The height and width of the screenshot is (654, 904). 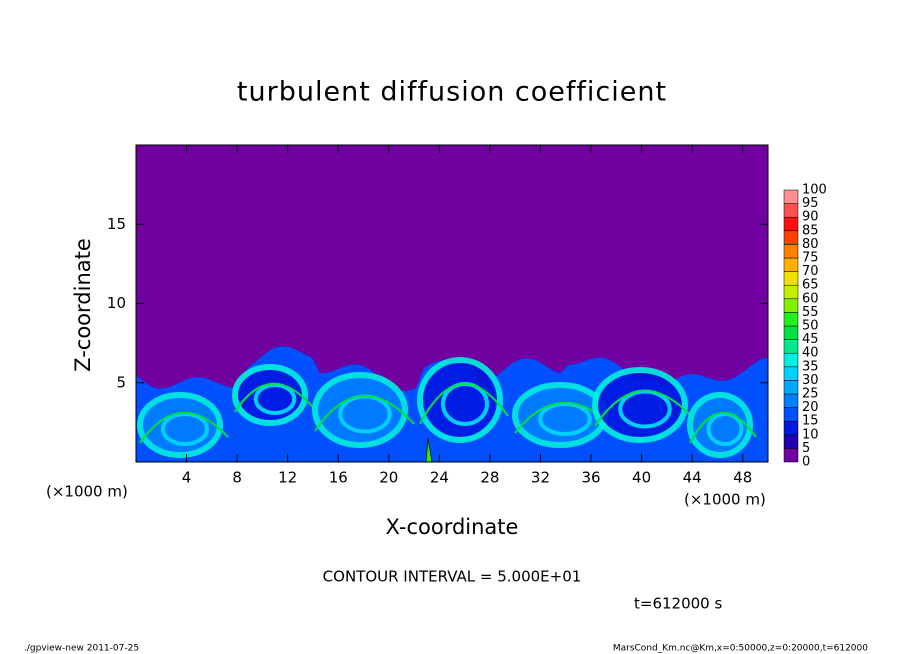 What do you see at coordinates (814, 190) in the screenshot?
I see `colorbar-label: 100` at bounding box center [814, 190].